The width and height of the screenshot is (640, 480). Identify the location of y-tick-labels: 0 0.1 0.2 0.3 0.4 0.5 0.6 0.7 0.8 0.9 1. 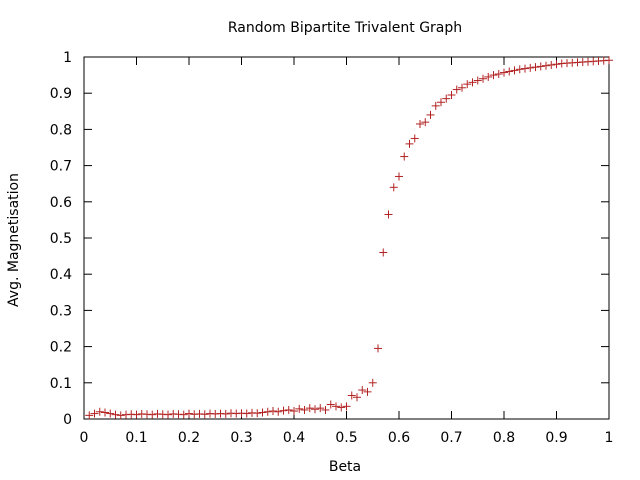
(61, 239).